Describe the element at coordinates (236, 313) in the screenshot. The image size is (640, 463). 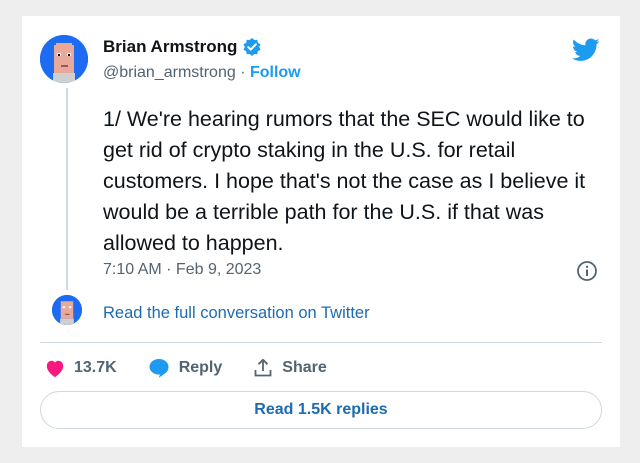
I see `read-conversation-link: Read the full conversation on Twitter` at that location.